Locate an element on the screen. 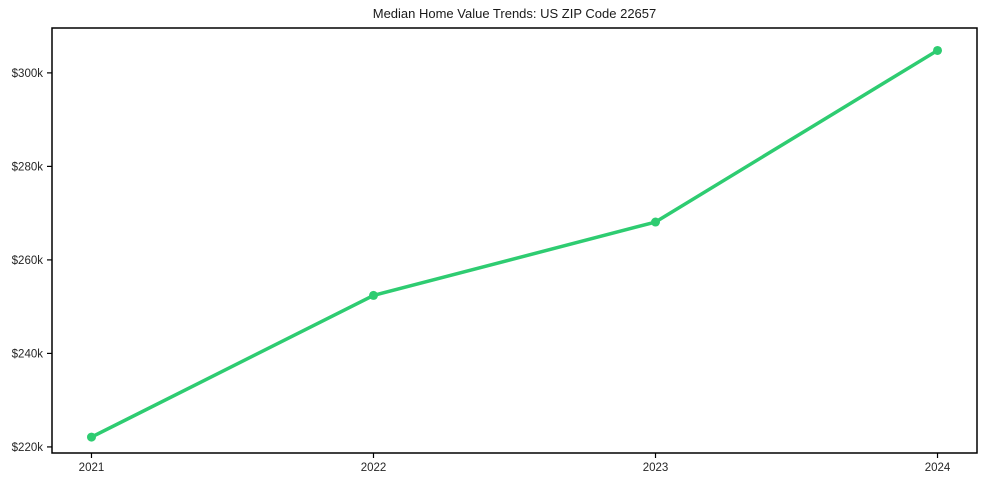 This screenshot has width=990, height=490. x-tick-label: 2024 is located at coordinates (938, 468).